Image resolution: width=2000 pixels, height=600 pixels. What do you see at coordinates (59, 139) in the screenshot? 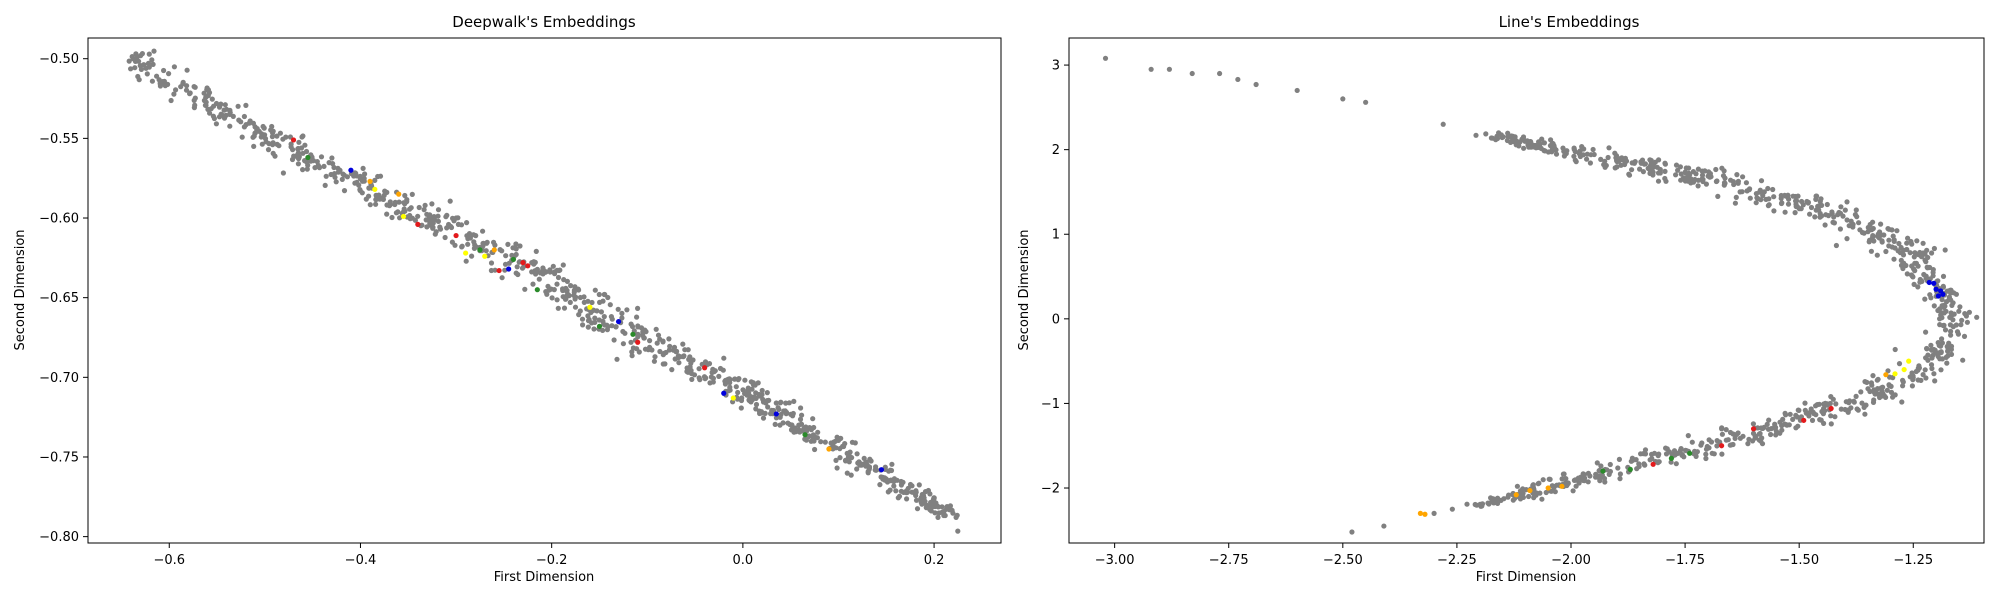
I see `y-tick-label: −0.55` at bounding box center [59, 139].